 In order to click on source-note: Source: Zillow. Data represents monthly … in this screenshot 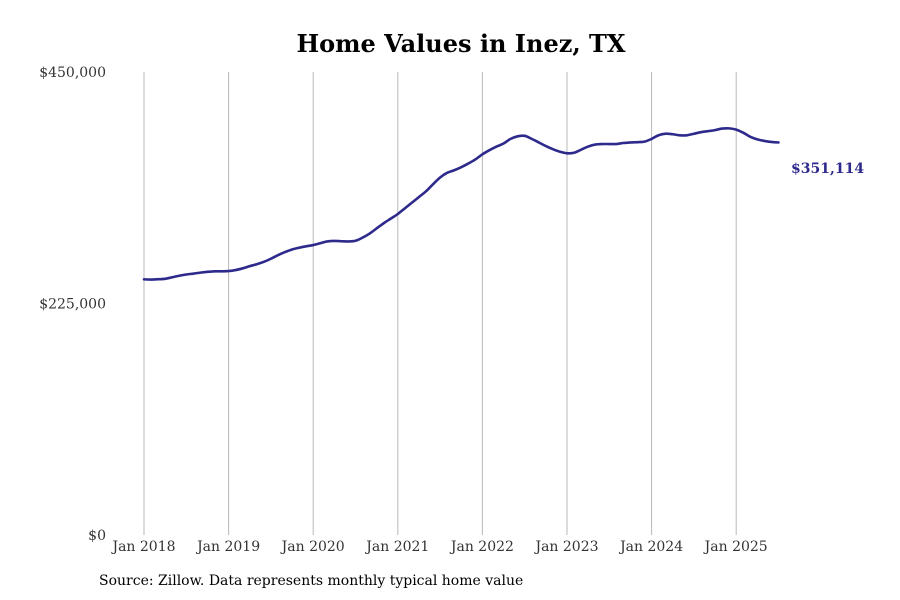, I will do `click(311, 581)`.